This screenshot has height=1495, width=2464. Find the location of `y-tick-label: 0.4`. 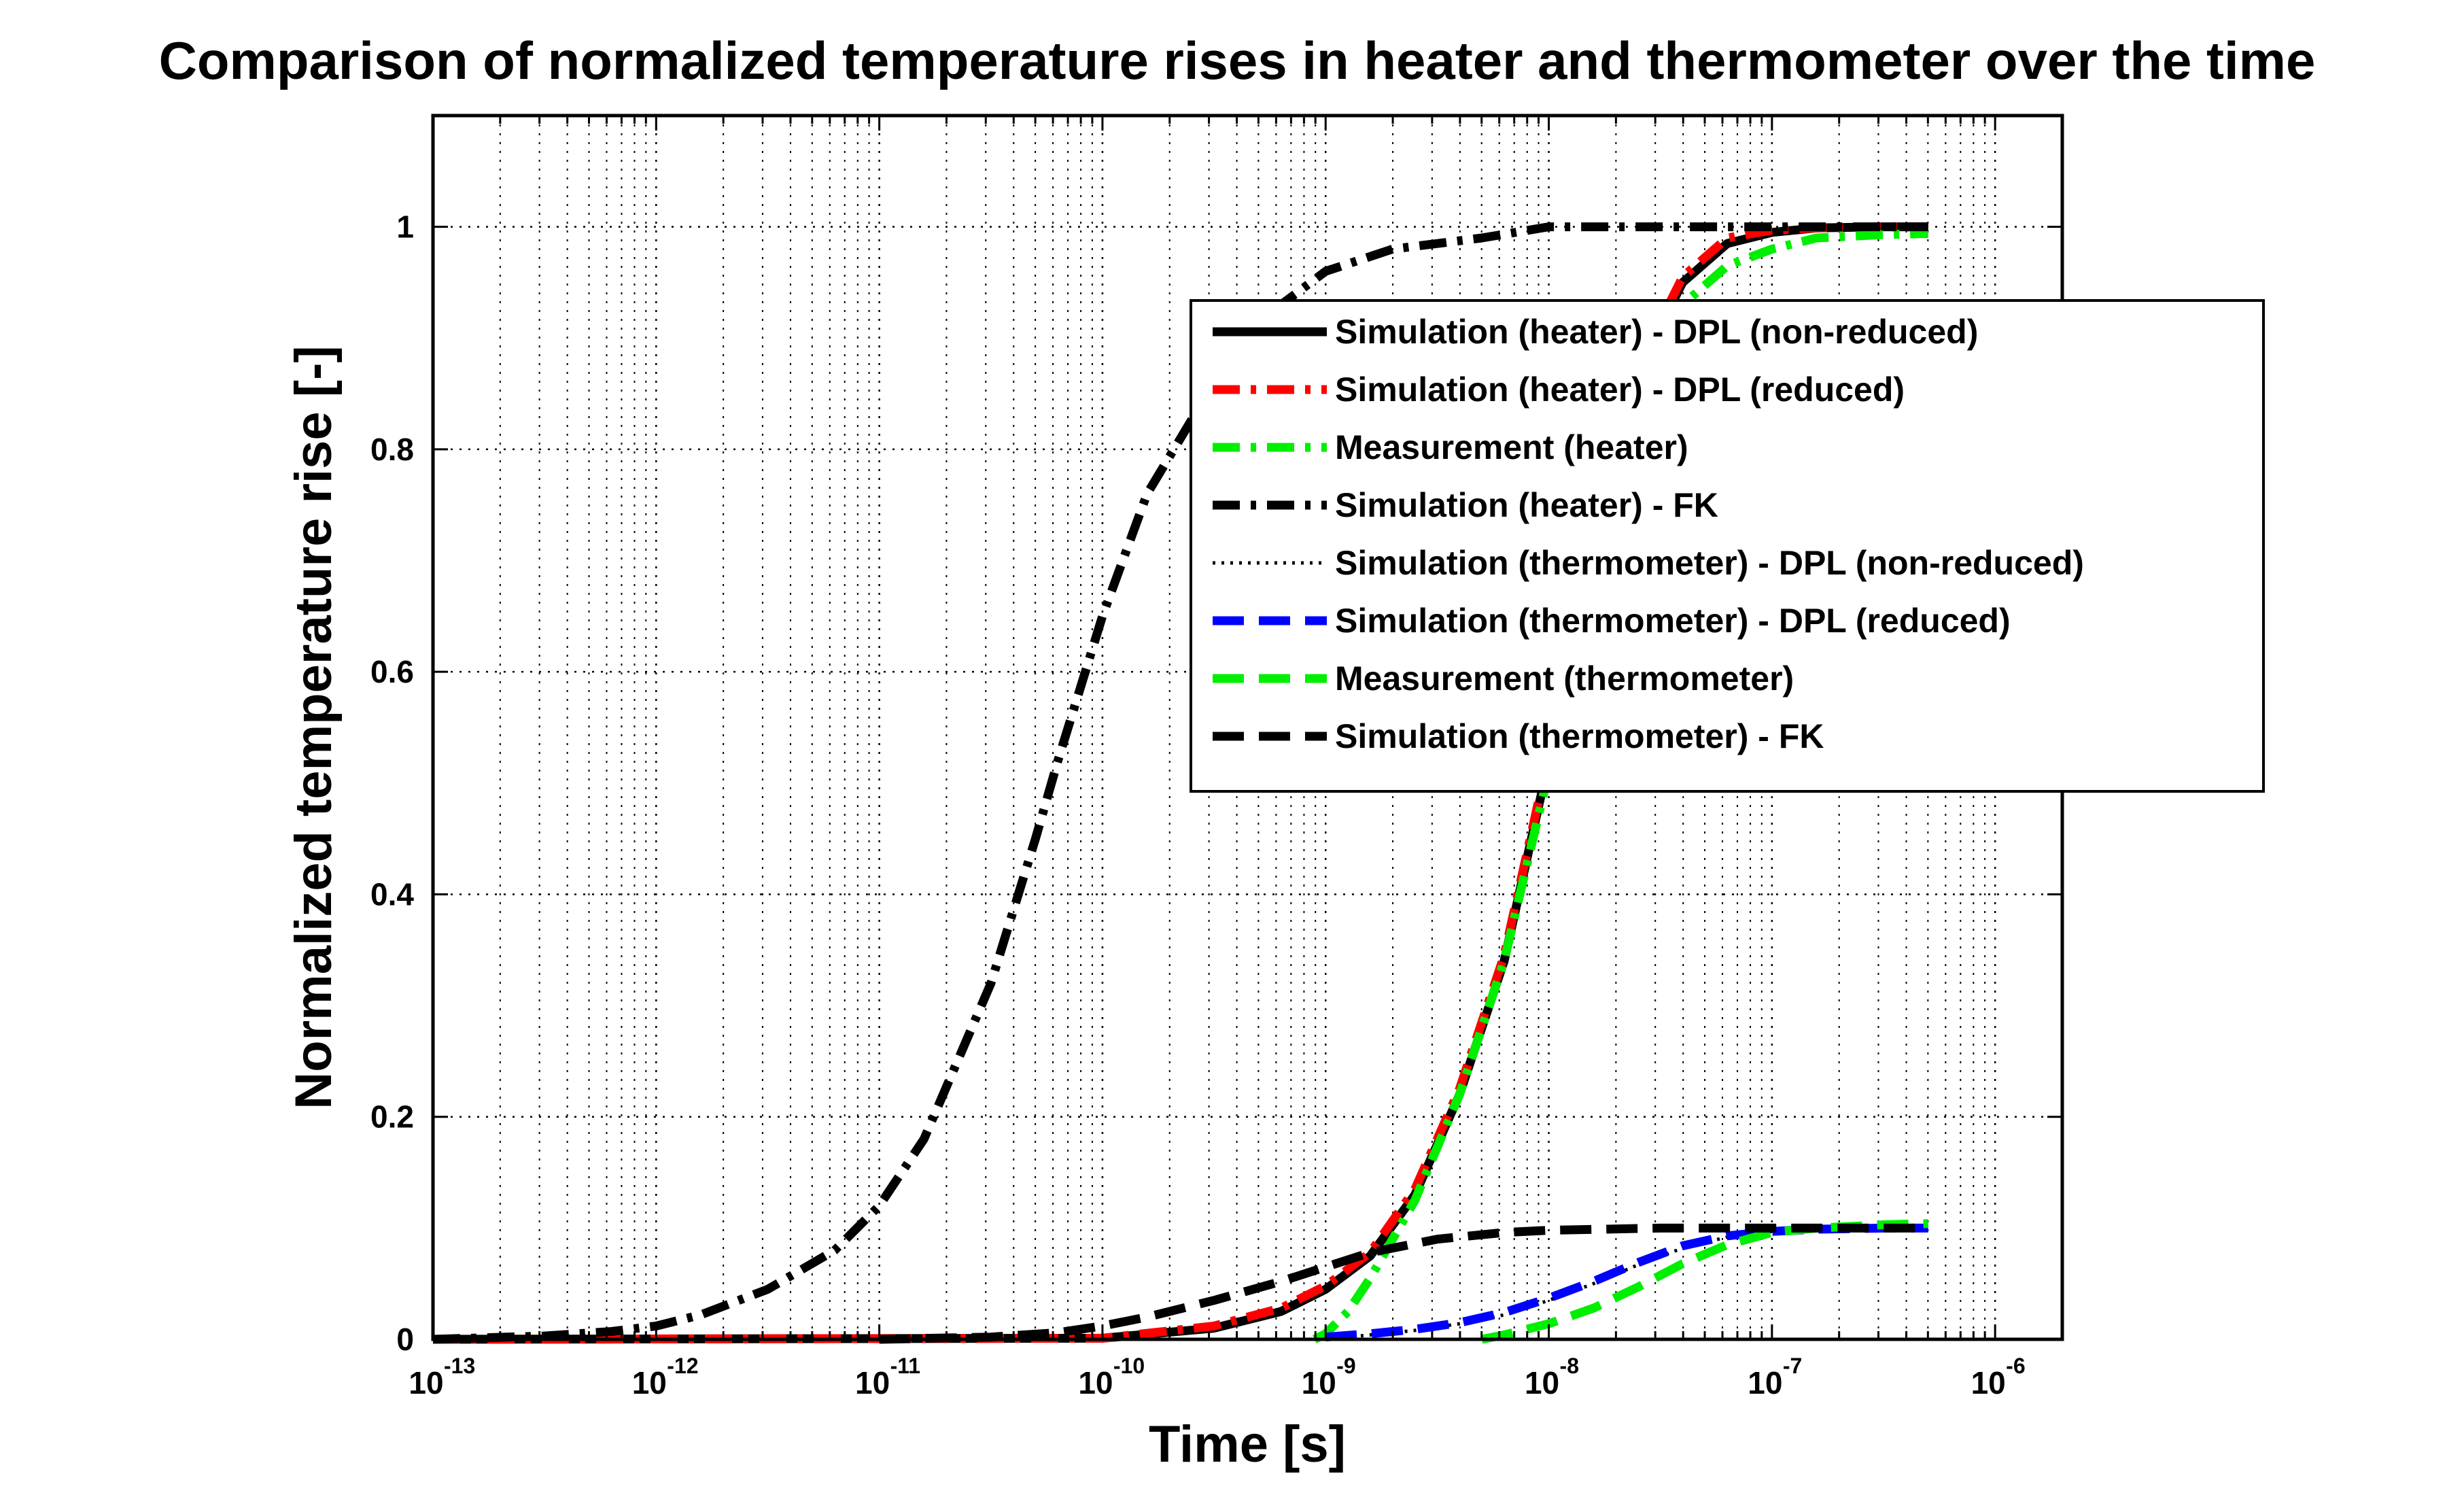

y-tick-label: 0.4 is located at coordinates (392, 894).